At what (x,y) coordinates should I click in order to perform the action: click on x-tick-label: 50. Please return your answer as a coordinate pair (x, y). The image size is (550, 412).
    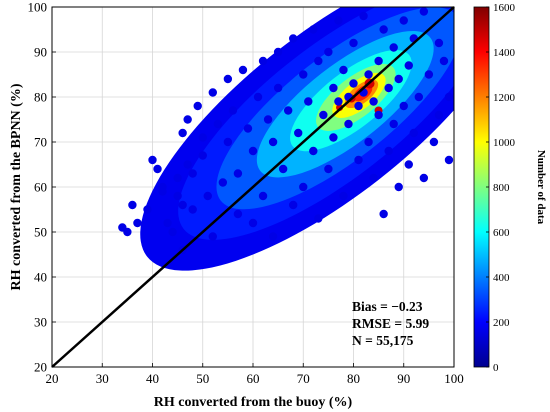
    Looking at the image, I should click on (202, 378).